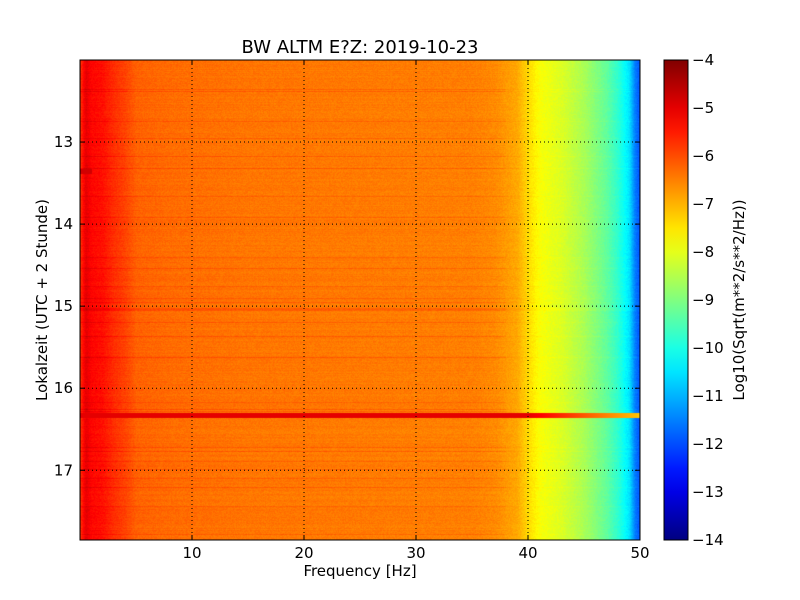 Image resolution: width=800 pixels, height=600 pixels. Describe the element at coordinates (708, 348) in the screenshot. I see `colorbar-tick-label: −10` at that location.